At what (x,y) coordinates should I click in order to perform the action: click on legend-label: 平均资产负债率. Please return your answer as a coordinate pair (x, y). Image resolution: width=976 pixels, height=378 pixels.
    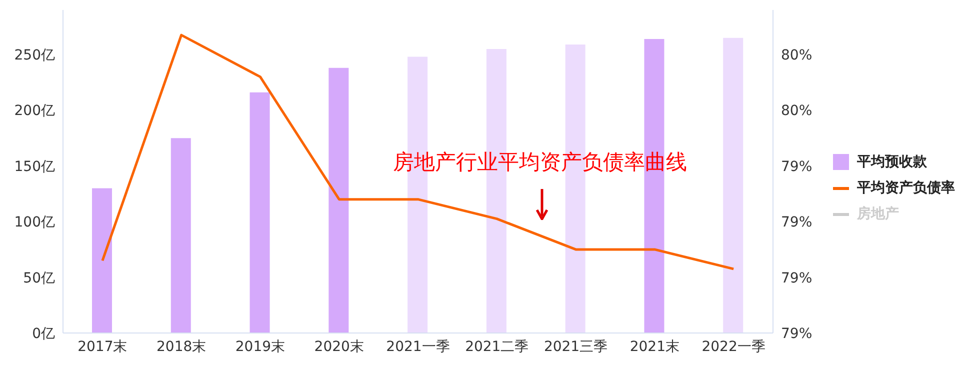
    Looking at the image, I should click on (906, 188).